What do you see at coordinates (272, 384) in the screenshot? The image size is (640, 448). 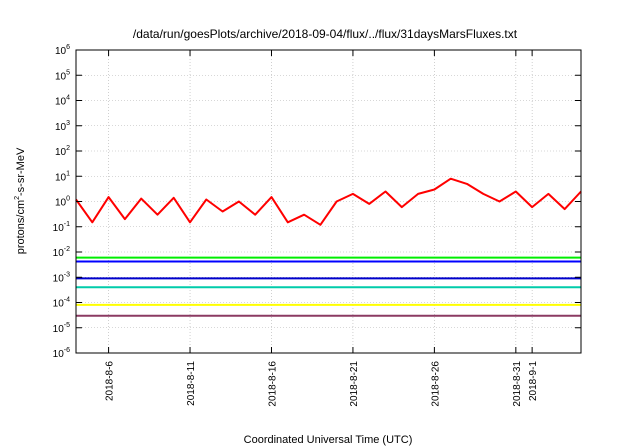 I see `x-tick-label: 2018-8-16` at bounding box center [272, 384].